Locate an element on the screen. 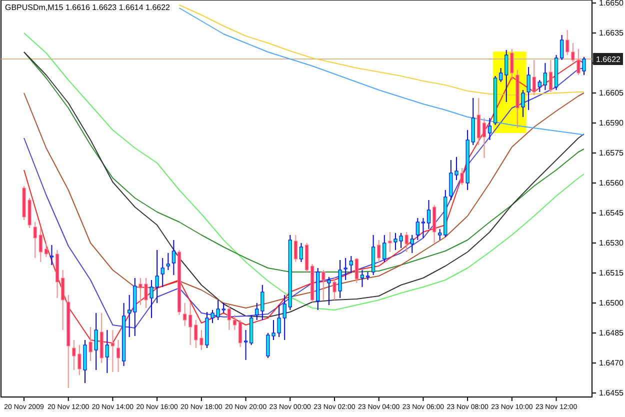 Image resolution: width=625 pixels, height=417 pixels. y-tick-label: 1.6605 is located at coordinates (611, 93).